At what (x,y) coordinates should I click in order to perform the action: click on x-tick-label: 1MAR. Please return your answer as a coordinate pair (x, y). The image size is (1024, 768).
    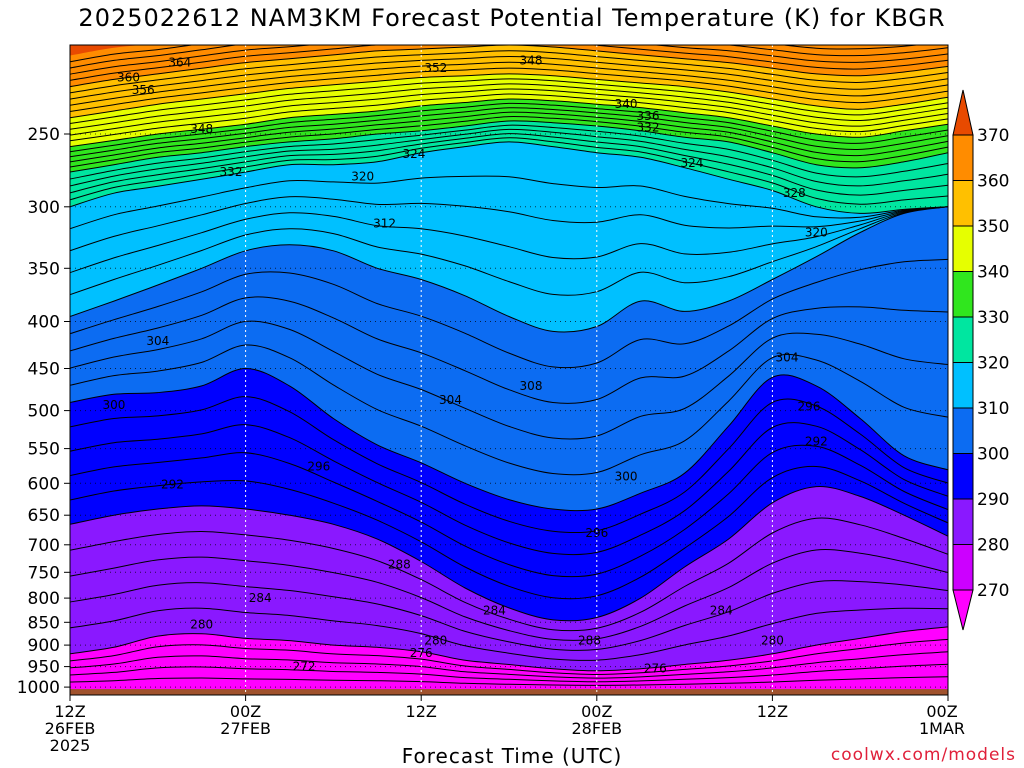
    Looking at the image, I should click on (942, 728).